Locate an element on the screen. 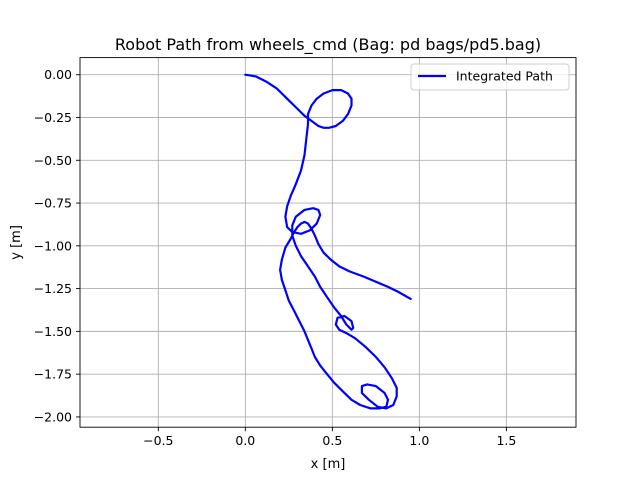  y-tick-label: −0.75 is located at coordinates (53, 203).